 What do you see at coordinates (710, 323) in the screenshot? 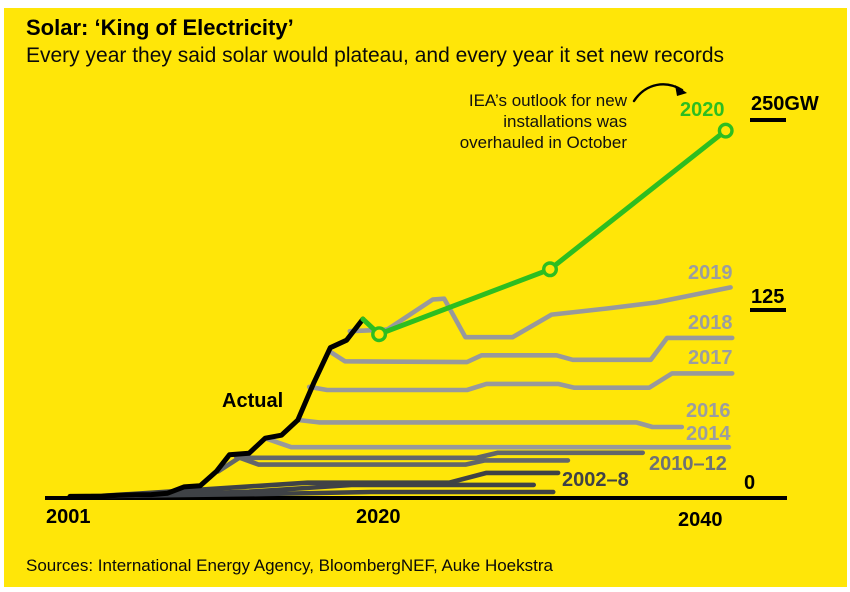
I see `series-label-2018: 2018` at bounding box center [710, 323].